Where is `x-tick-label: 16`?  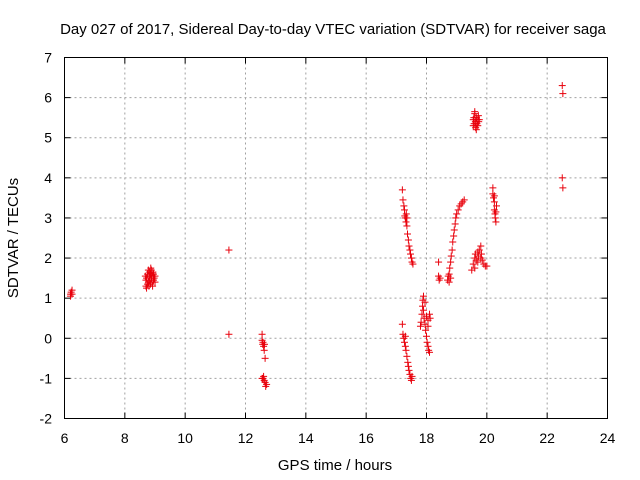 x-tick-label: 16 is located at coordinates (366, 438).